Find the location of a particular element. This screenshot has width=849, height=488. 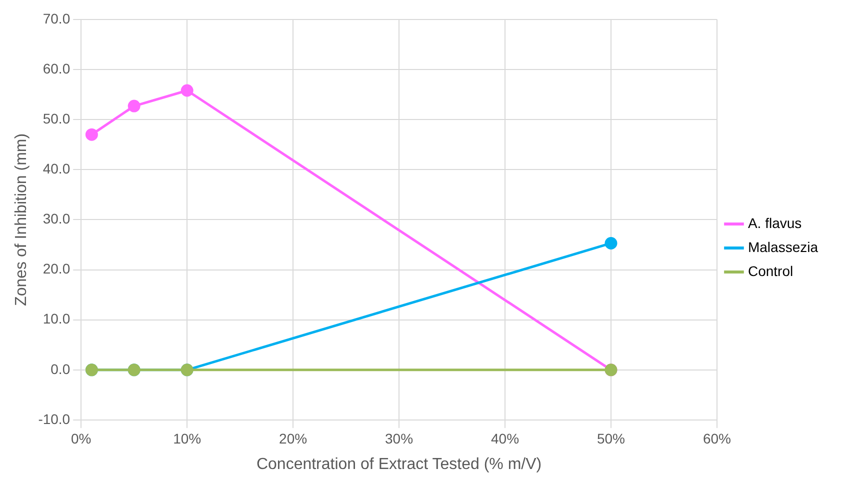

x-axis-title: Concentration of Extract Tested (% m/V) is located at coordinates (399, 464).